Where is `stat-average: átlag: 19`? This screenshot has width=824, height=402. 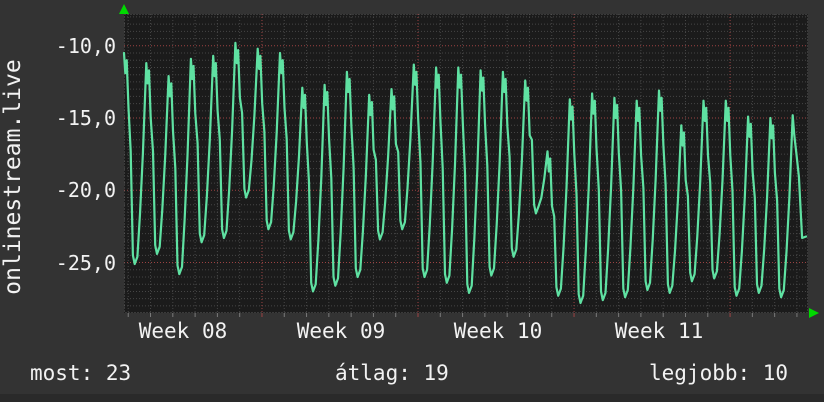 stat-average: átlag: 19 is located at coordinates (392, 373).